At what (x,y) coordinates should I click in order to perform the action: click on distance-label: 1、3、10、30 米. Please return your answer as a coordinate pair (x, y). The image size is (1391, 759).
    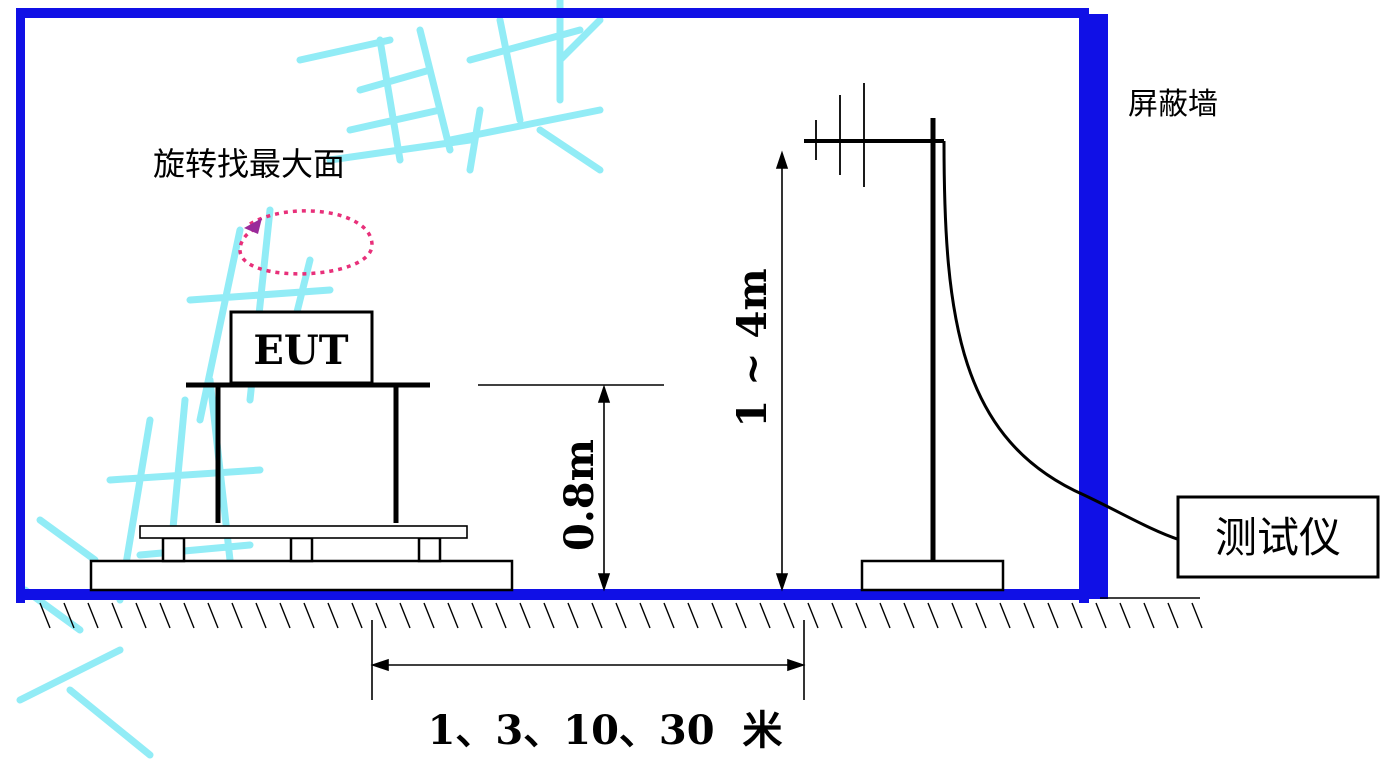
    Looking at the image, I should click on (605, 730).